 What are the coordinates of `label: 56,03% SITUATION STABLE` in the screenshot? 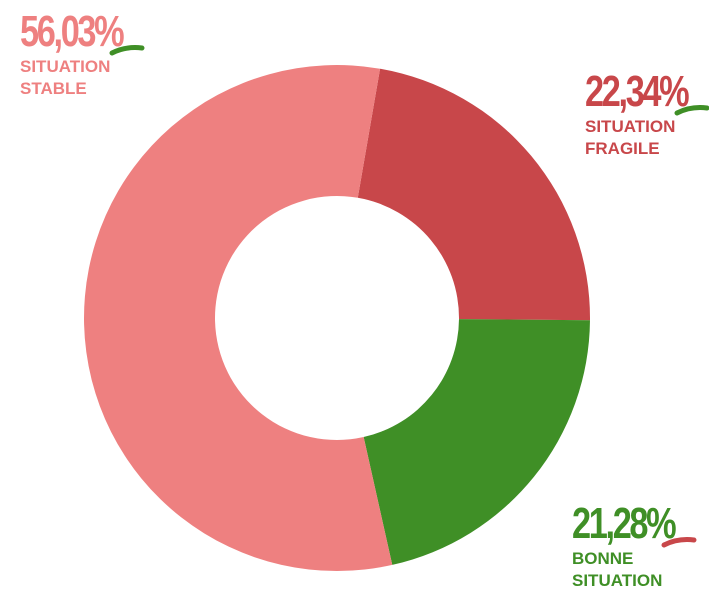 It's located at (85, 54).